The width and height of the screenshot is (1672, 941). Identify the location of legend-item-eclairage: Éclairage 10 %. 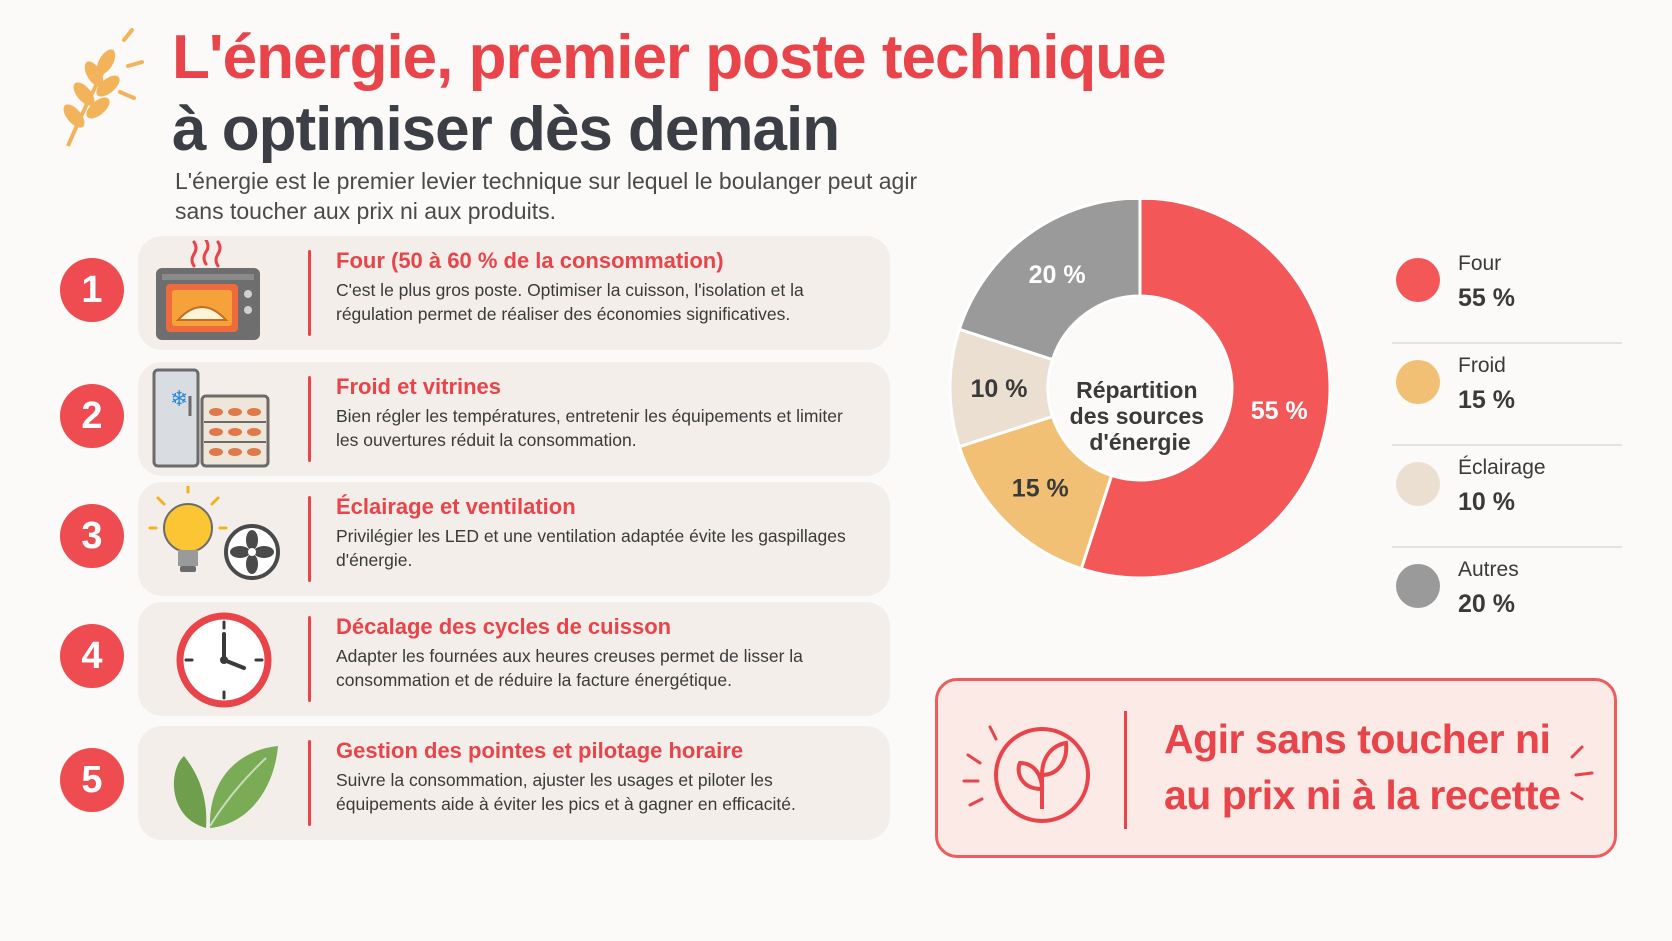
(1507, 497).